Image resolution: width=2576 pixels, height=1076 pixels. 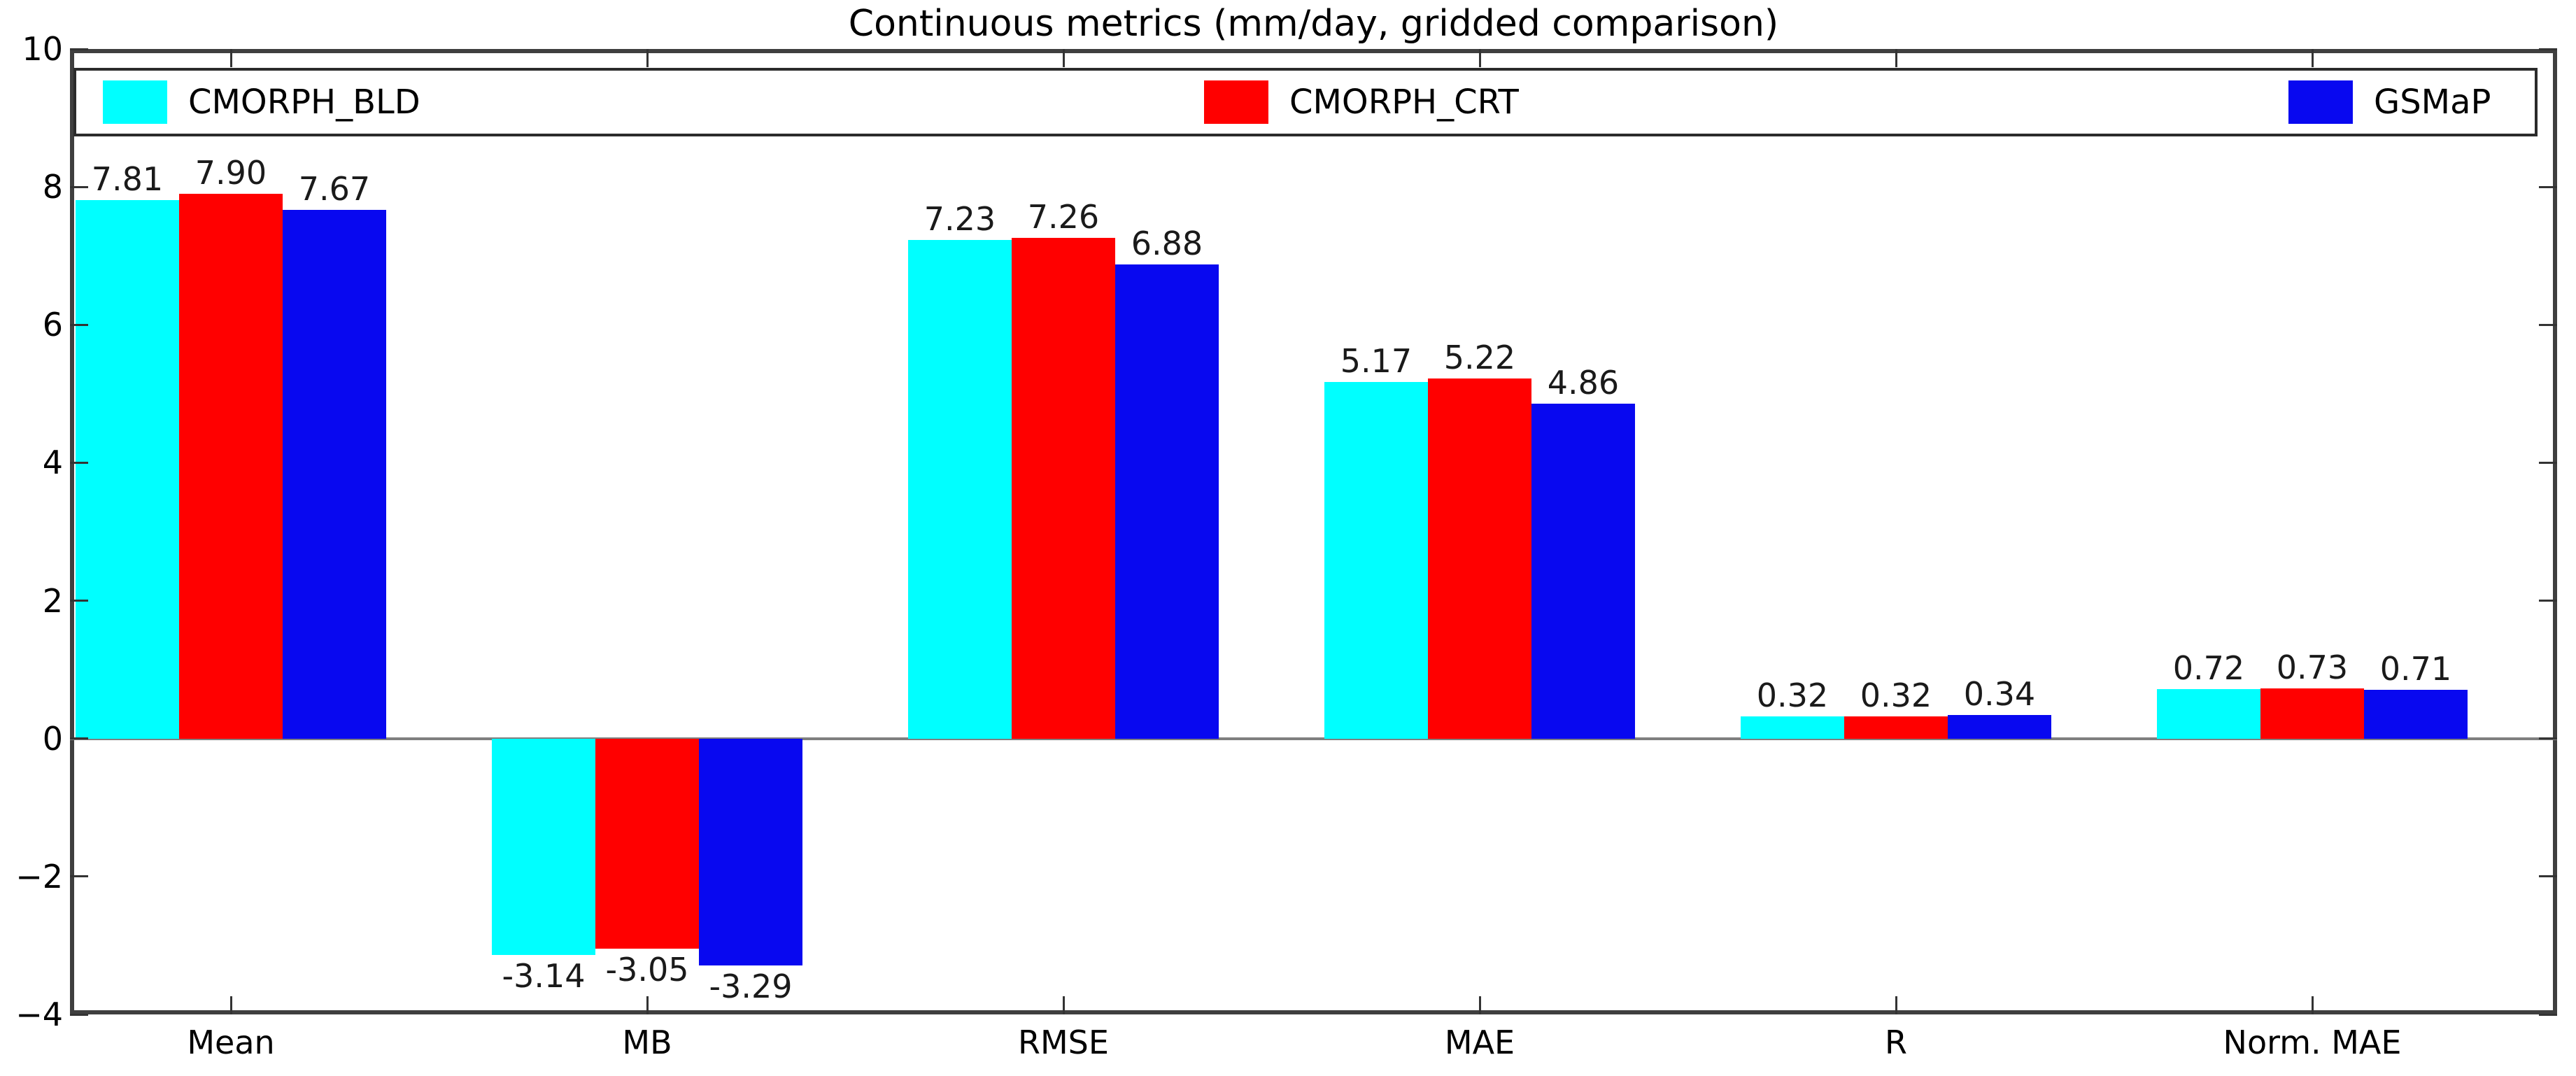 What do you see at coordinates (544, 976) in the screenshot?
I see `bar-value-label: -3.14` at bounding box center [544, 976].